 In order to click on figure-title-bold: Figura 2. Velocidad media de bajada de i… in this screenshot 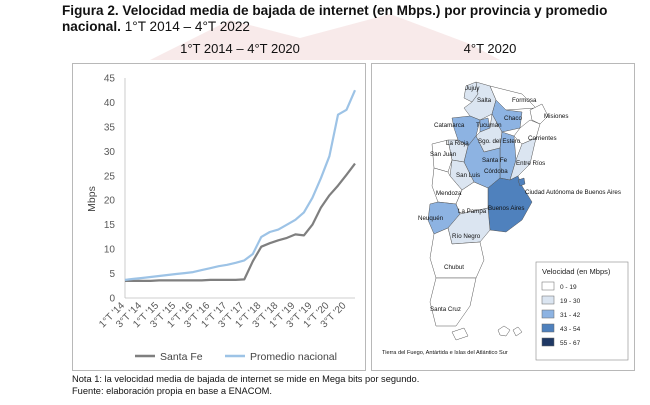, I will do `click(335, 18)`.